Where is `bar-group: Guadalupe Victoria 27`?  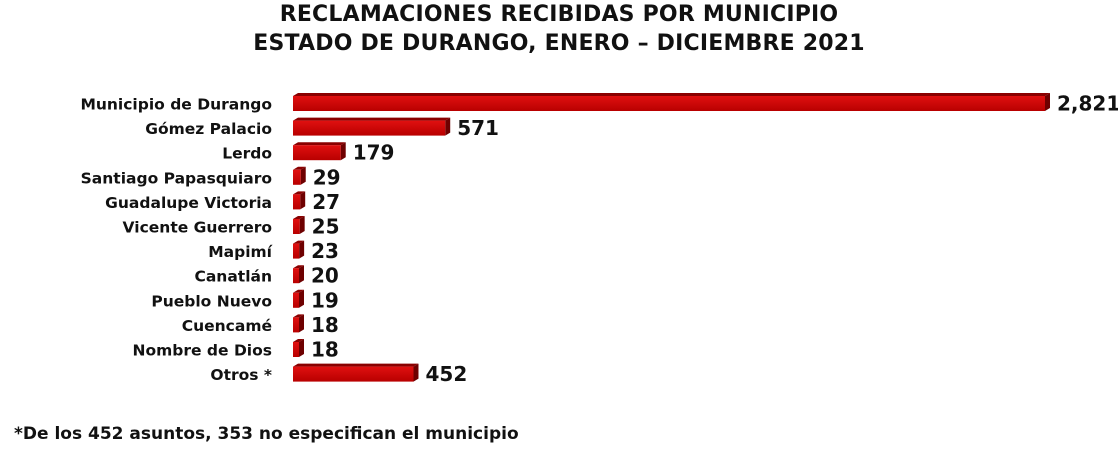 bar-group: Guadalupe Victoria 27 is located at coordinates (222, 202).